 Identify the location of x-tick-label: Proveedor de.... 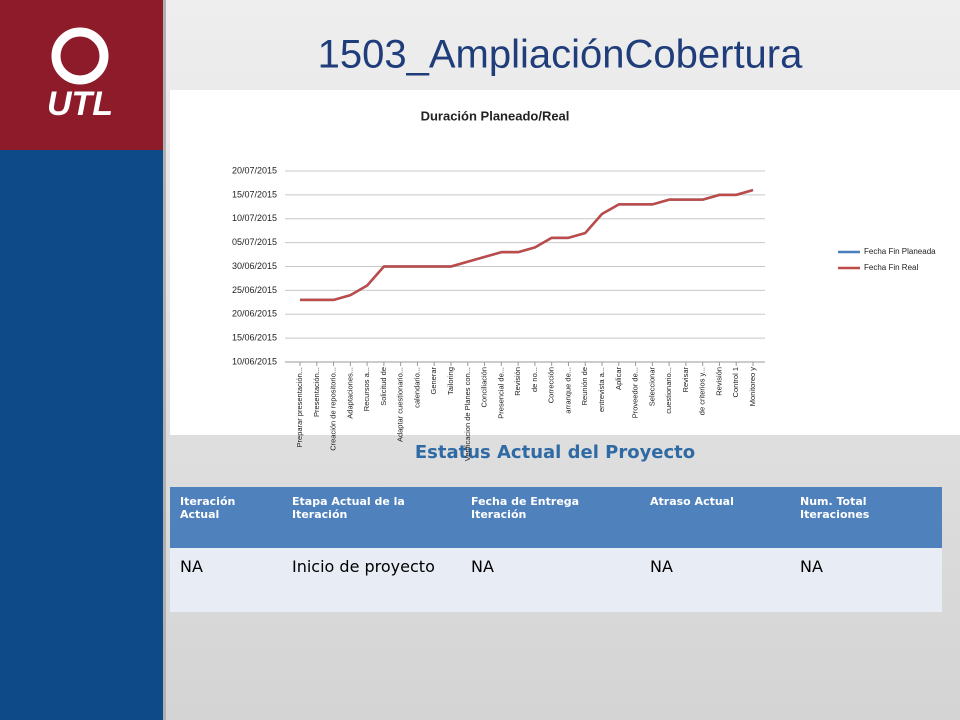
(635, 392).